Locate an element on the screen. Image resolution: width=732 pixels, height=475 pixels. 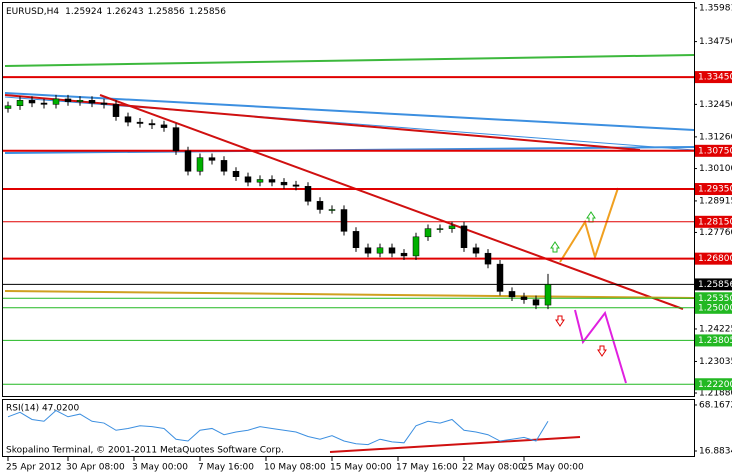
level-label: 1.23805 is located at coordinates (715, 341).